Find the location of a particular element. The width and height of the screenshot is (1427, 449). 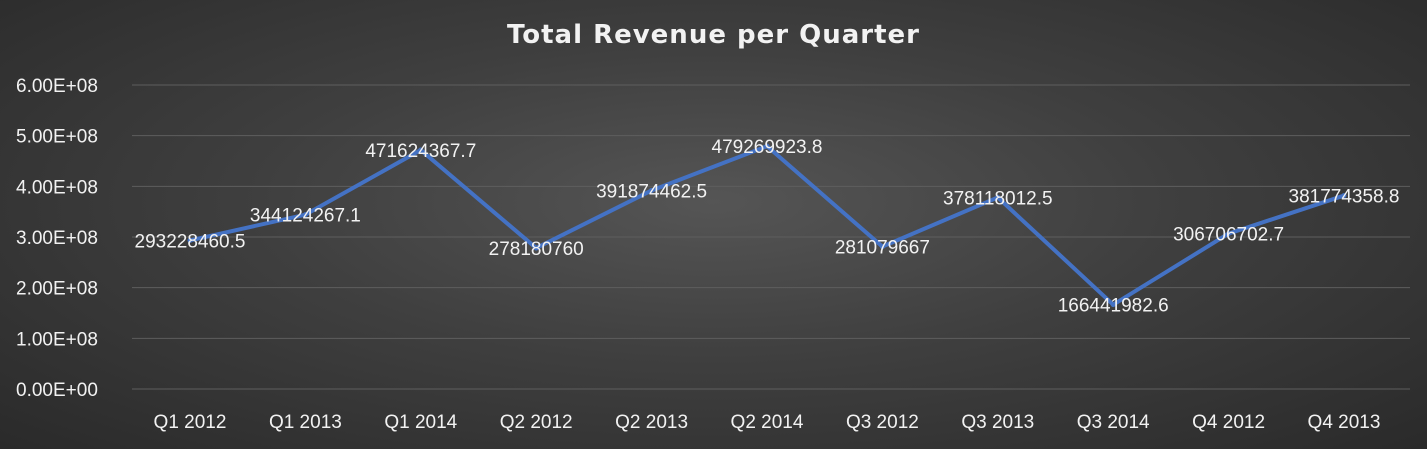

data-label: 344124267.1 is located at coordinates (305, 216).